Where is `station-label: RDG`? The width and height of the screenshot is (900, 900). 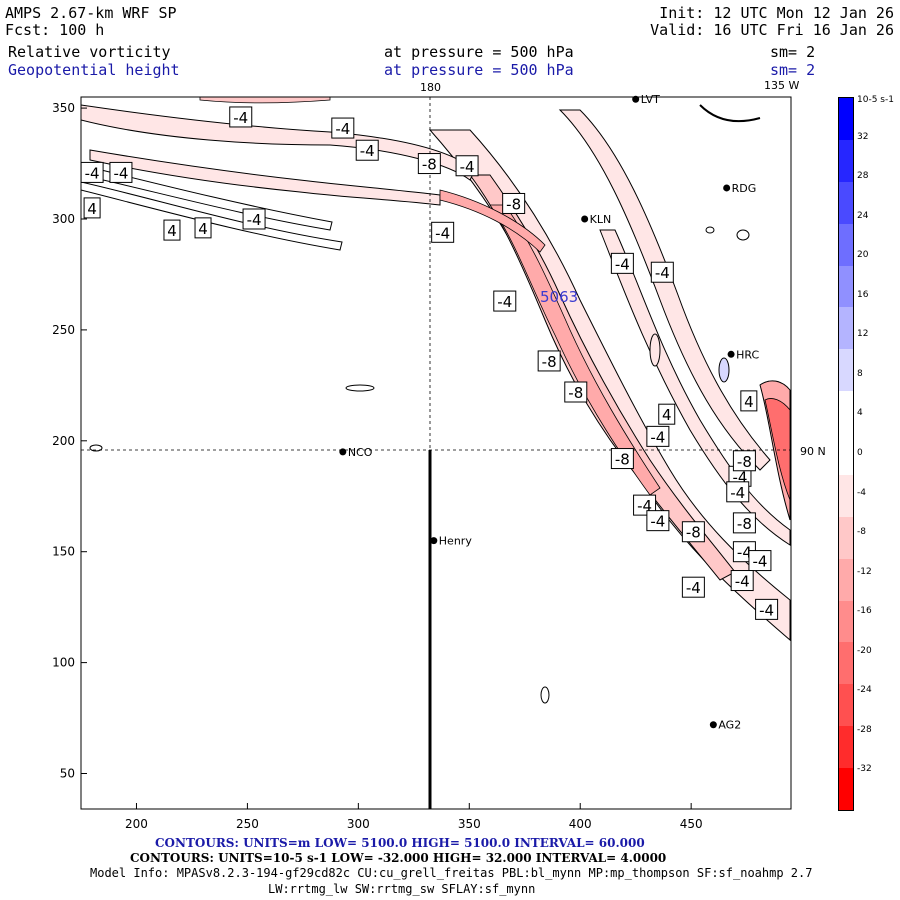
station-label: RDG is located at coordinates (744, 188).